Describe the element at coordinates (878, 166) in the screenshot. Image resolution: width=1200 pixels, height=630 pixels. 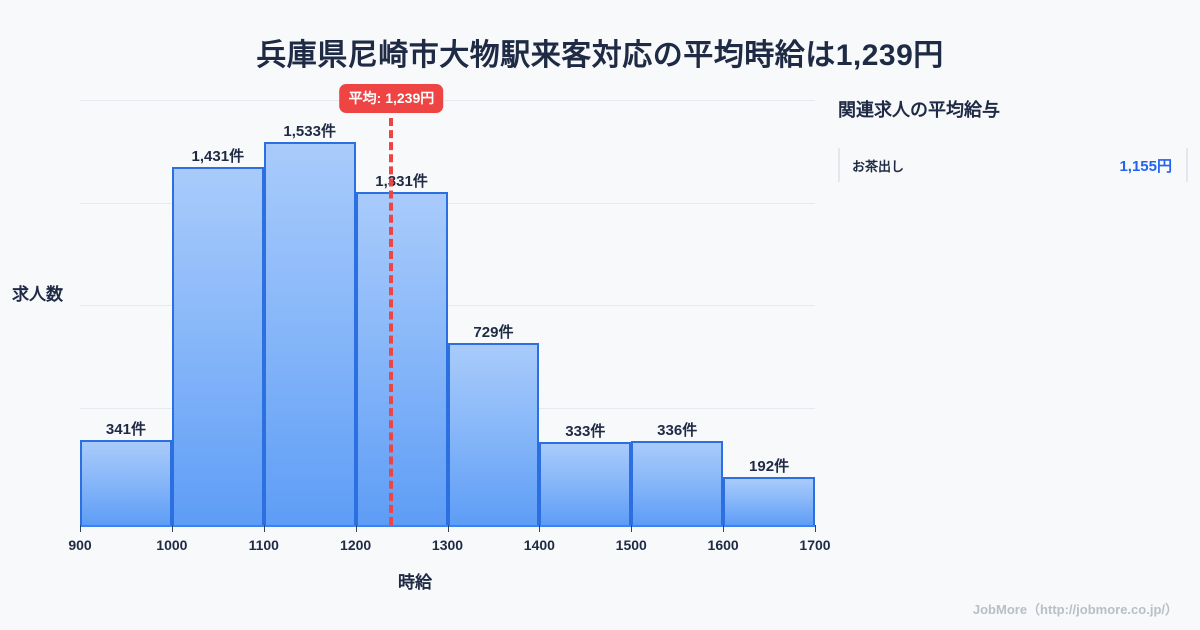
I see `salary-row-name: お茶出し` at that location.